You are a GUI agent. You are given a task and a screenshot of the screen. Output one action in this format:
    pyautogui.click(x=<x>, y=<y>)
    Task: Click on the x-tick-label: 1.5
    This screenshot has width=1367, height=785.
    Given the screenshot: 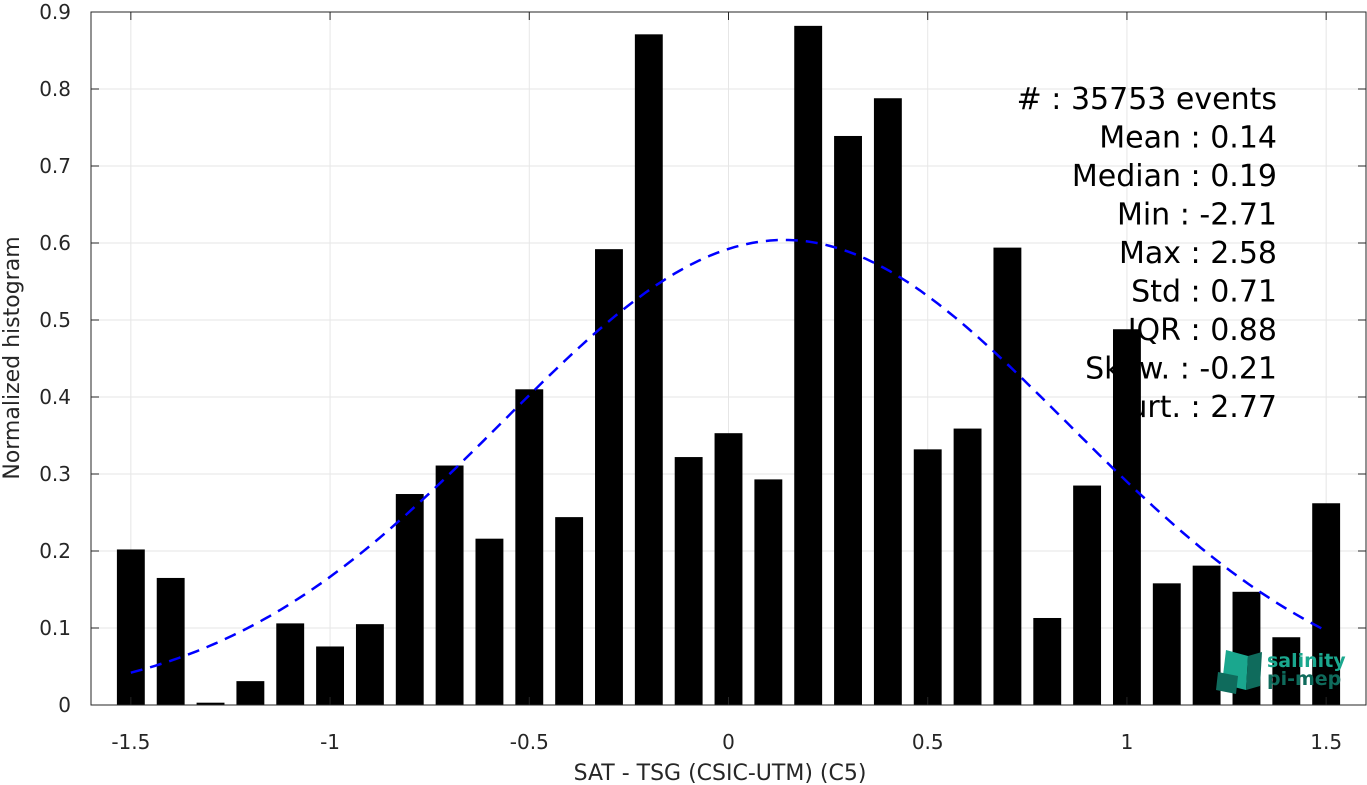 What is the action you would take?
    pyautogui.click(x=1326, y=742)
    